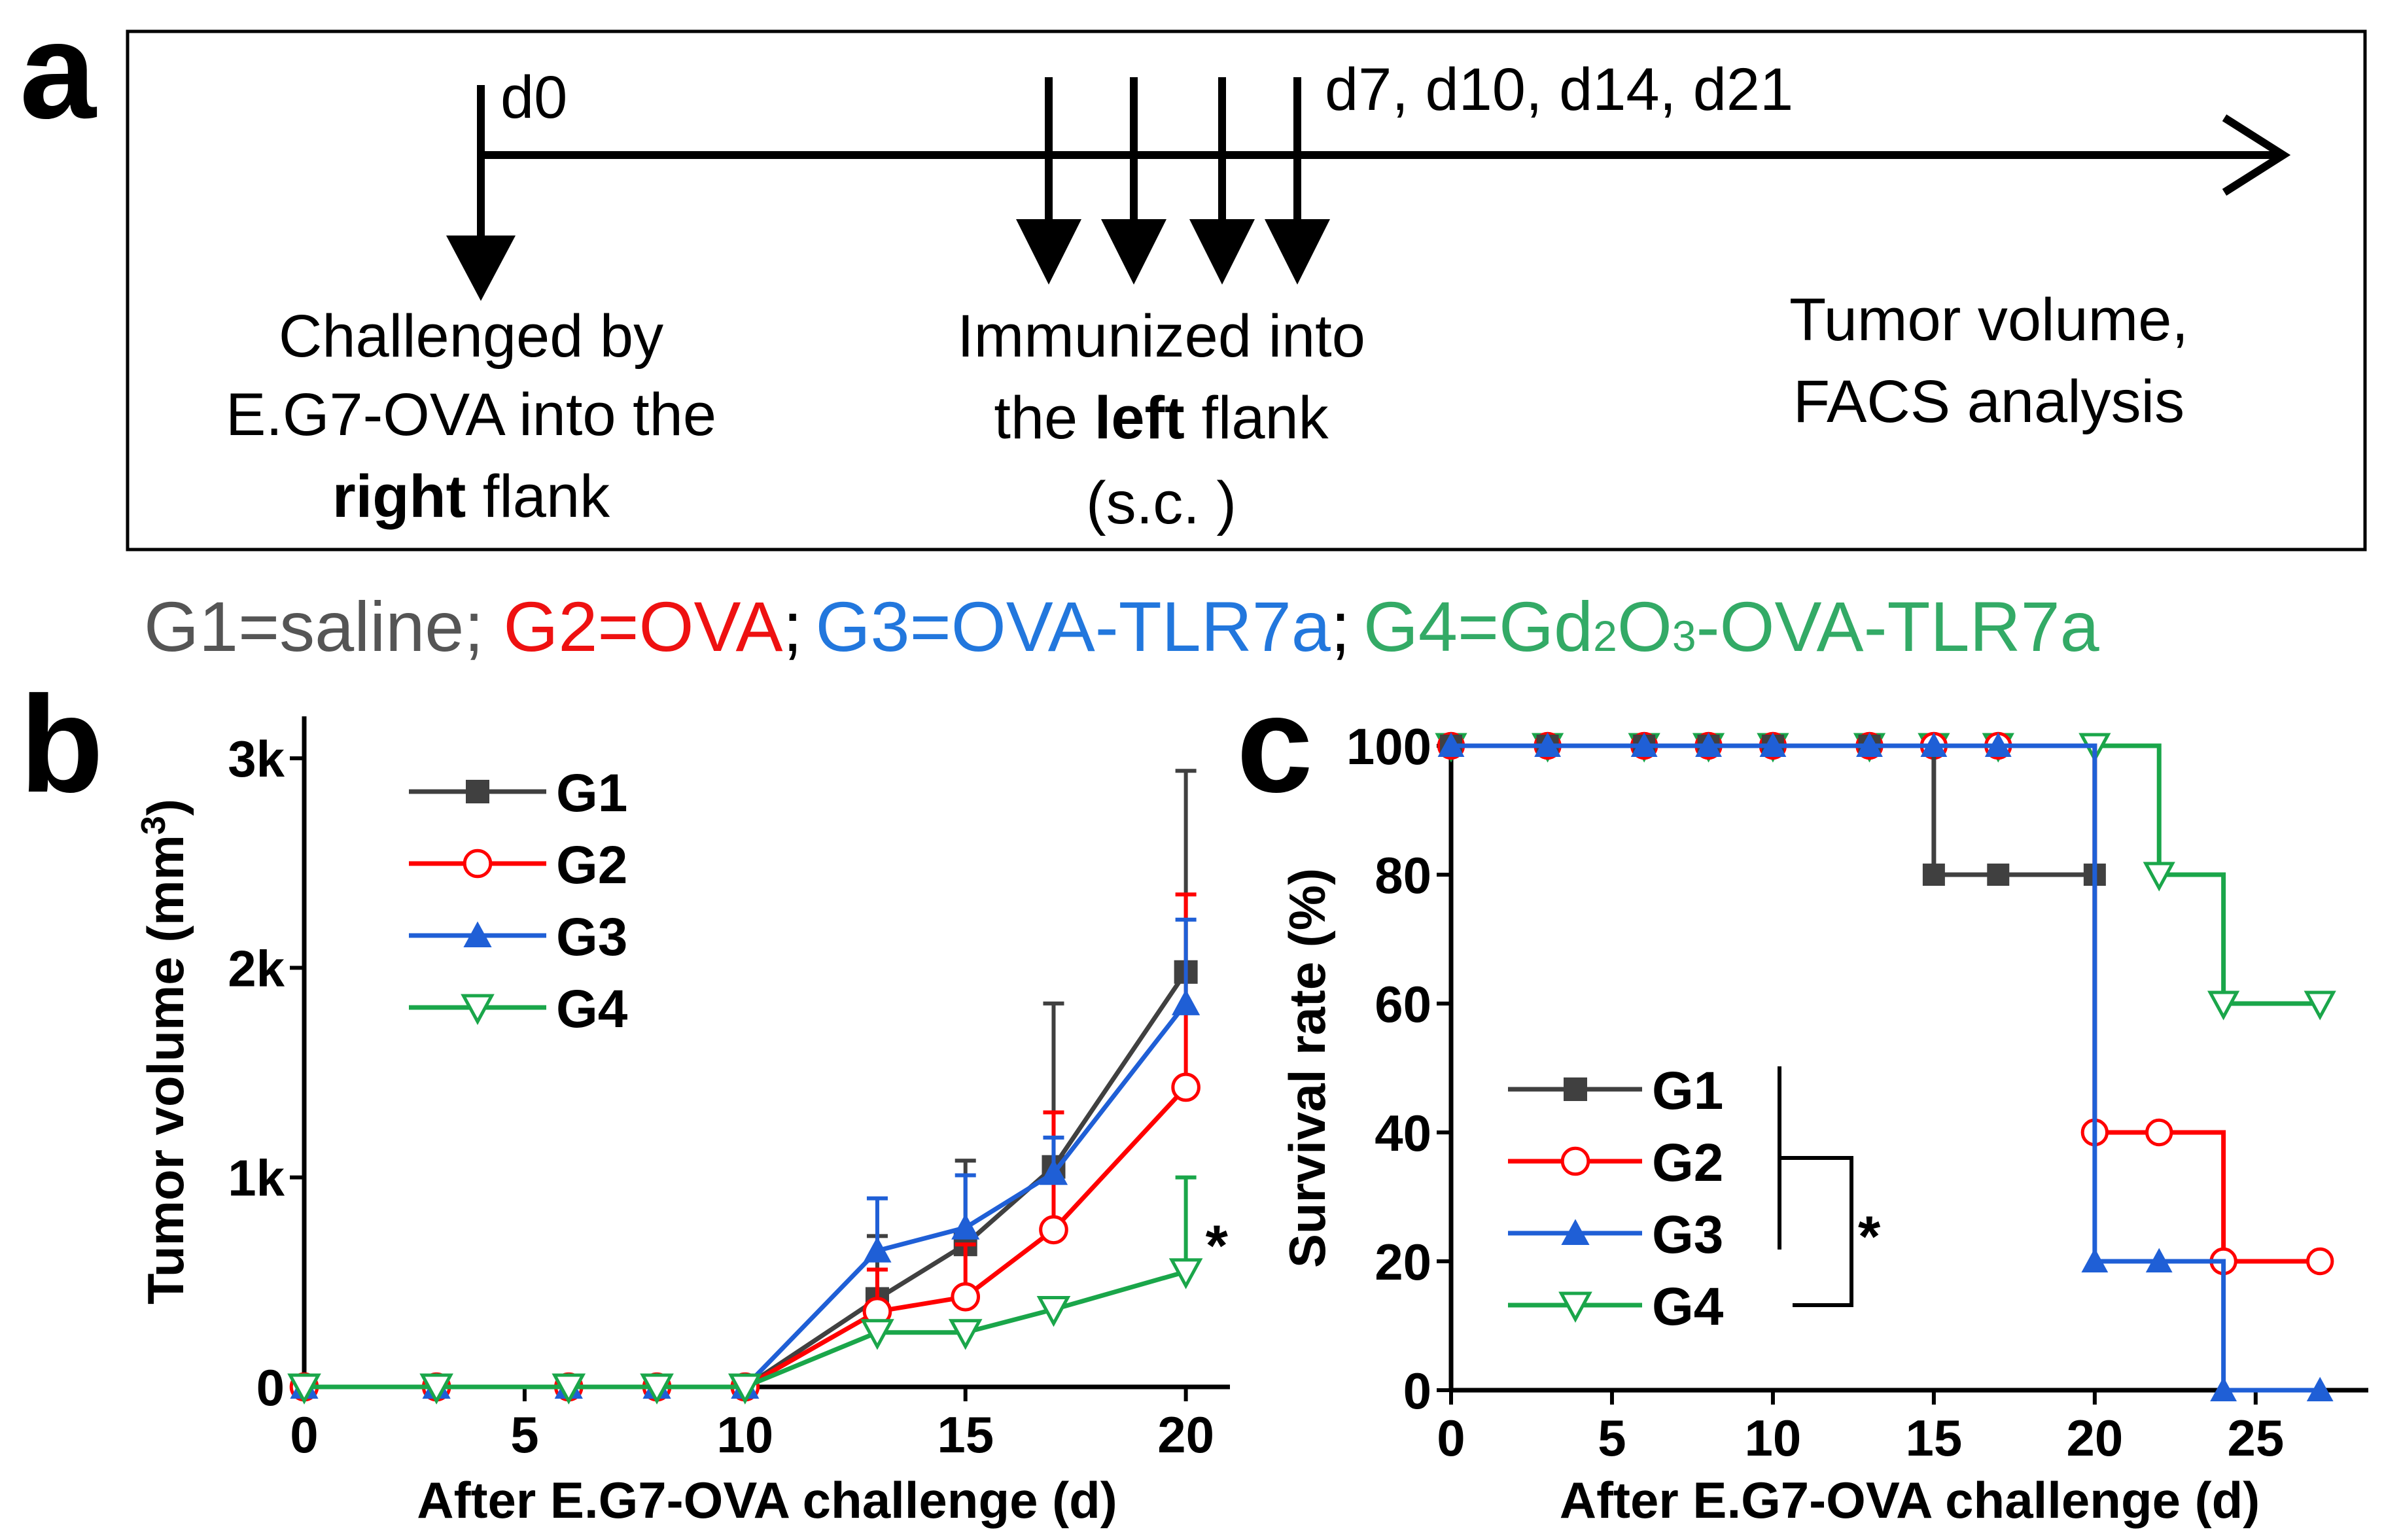 This screenshot has width=2384, height=1540. I want to click on panel-c-series-G4, so click(1885, 877).